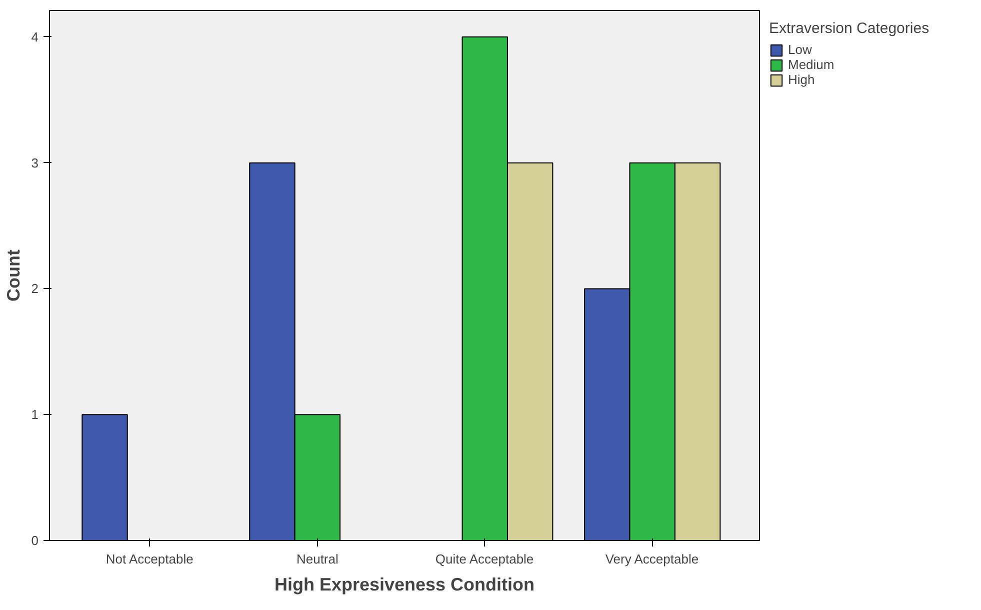 The width and height of the screenshot is (981, 610). I want to click on x-tick-label: Neutral, so click(317, 559).